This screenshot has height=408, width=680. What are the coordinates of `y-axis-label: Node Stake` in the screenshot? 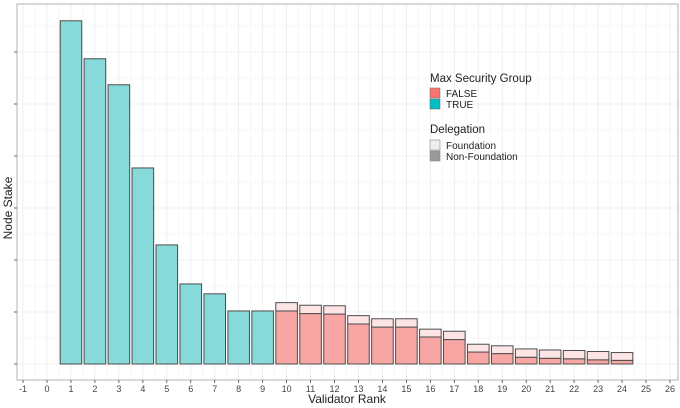 It's located at (8, 207).